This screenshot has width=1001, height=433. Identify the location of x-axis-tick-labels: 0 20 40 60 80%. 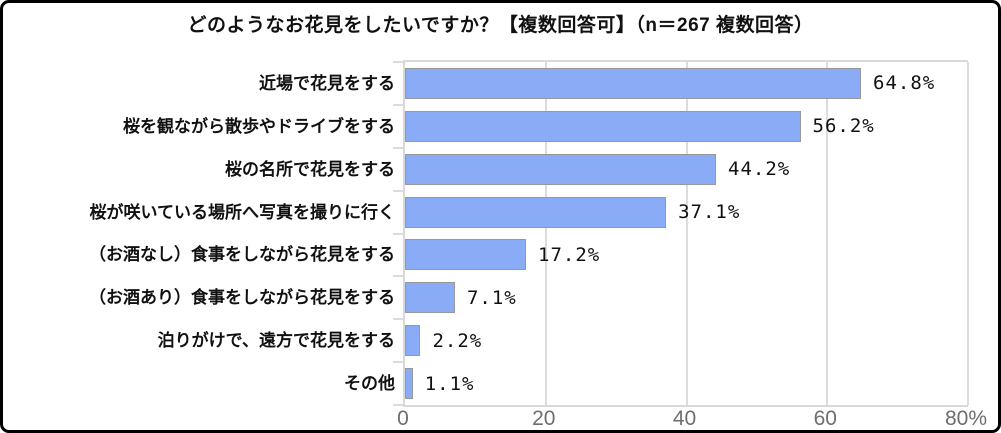
(692, 418).